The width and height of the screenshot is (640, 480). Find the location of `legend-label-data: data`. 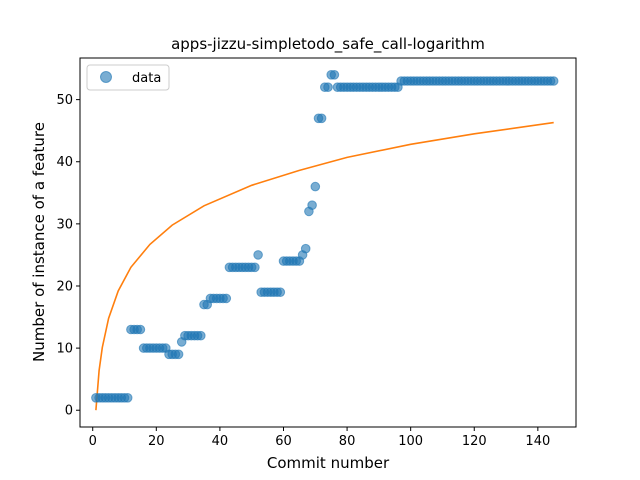

legend-label-data: data is located at coordinates (146, 78).